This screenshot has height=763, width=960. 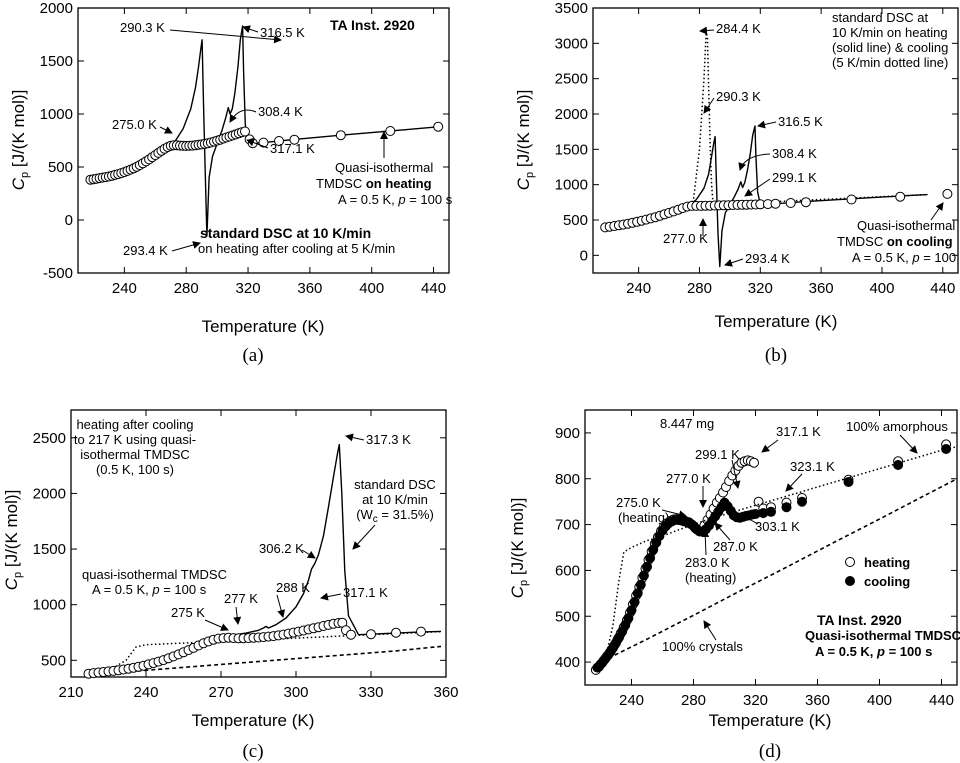 I want to click on annotation: standard DSC, so click(x=395, y=484).